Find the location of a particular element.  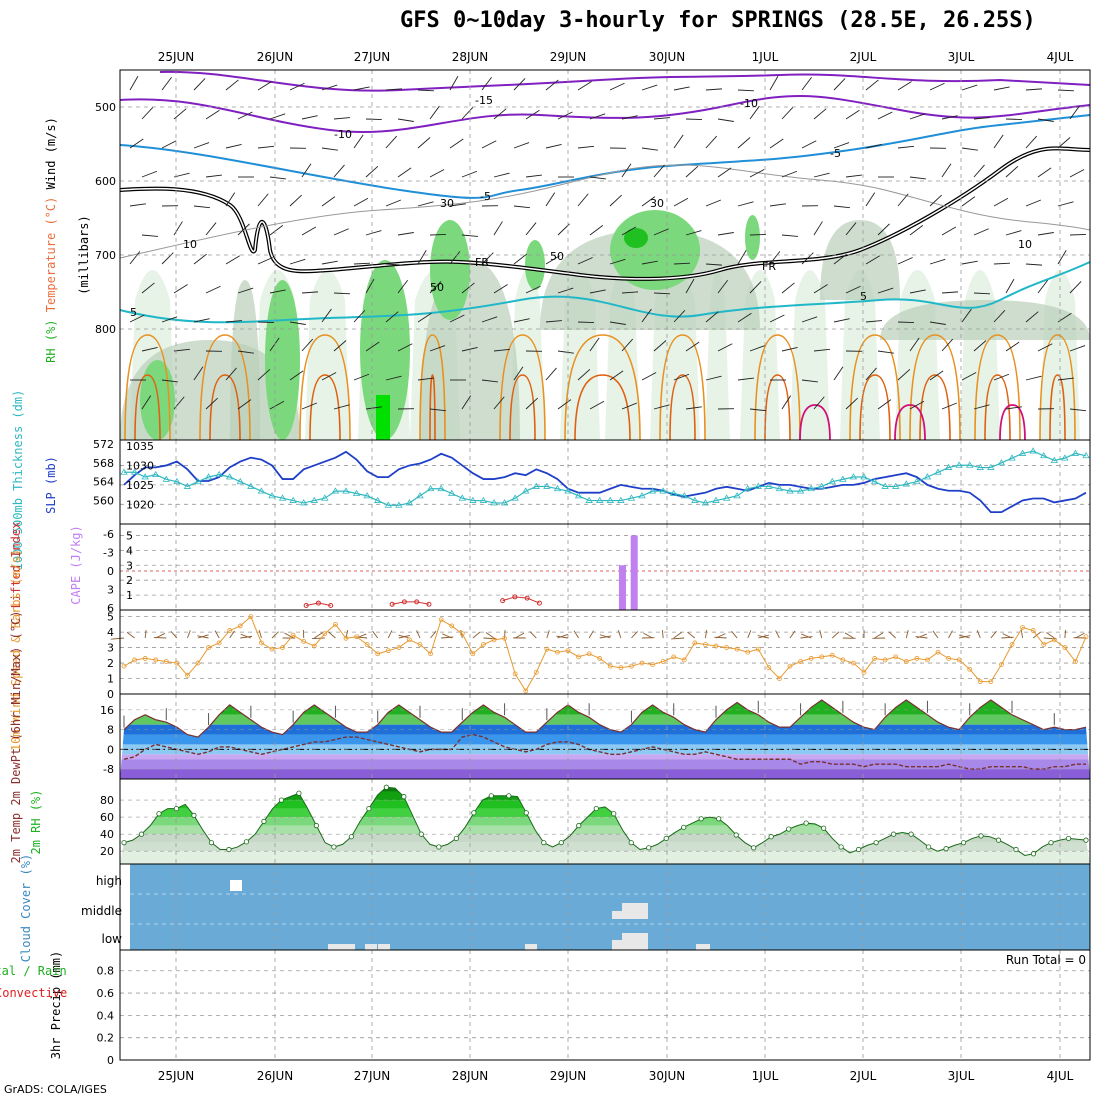

y-tick-label: 600 is located at coordinates (105, 181).